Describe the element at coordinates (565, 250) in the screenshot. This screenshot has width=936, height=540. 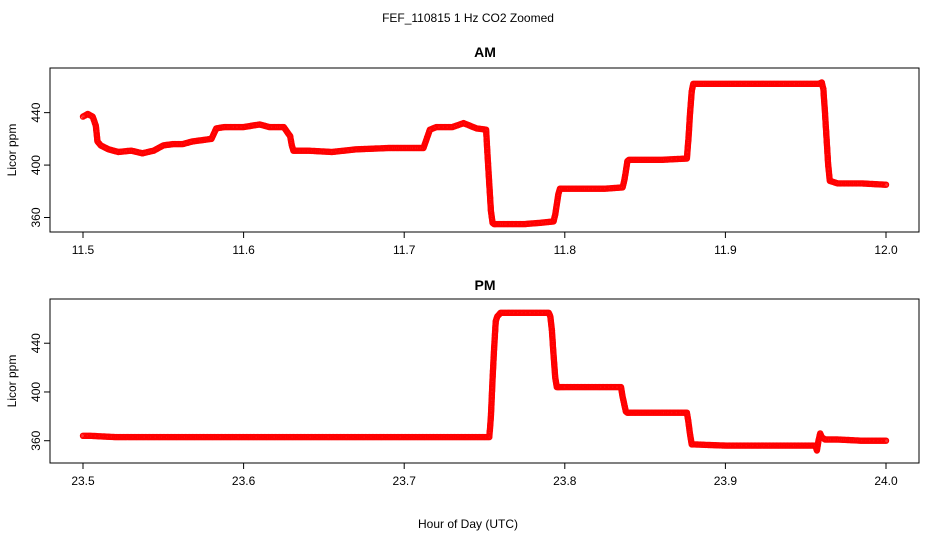
I see `panel-am-xtick-label: 11.8` at that location.